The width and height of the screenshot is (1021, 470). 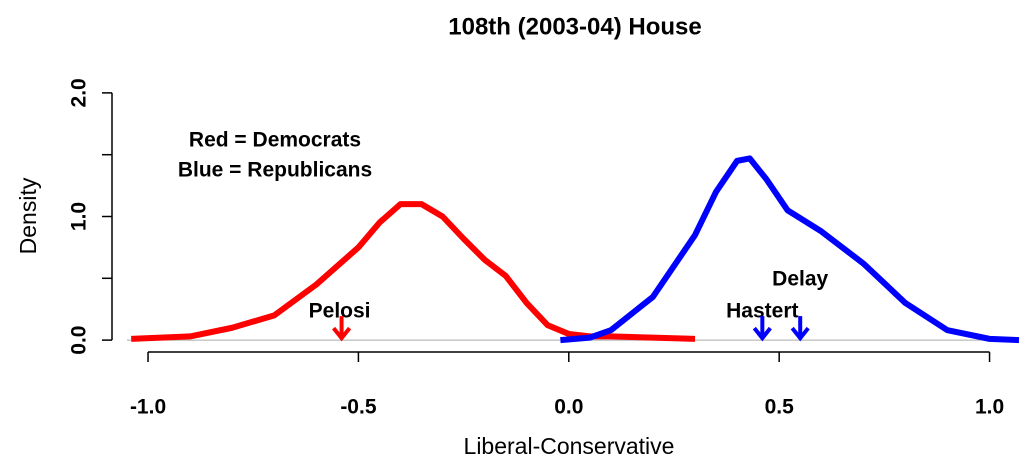 What do you see at coordinates (574, 26) in the screenshot?
I see `chart-title: 108th (2003-04) House` at bounding box center [574, 26].